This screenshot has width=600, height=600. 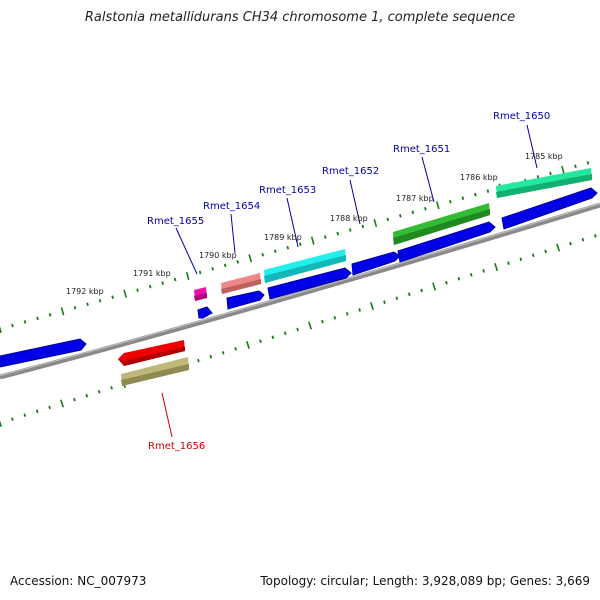 I want to click on tick-label: 1790 kbp, so click(x=218, y=255).